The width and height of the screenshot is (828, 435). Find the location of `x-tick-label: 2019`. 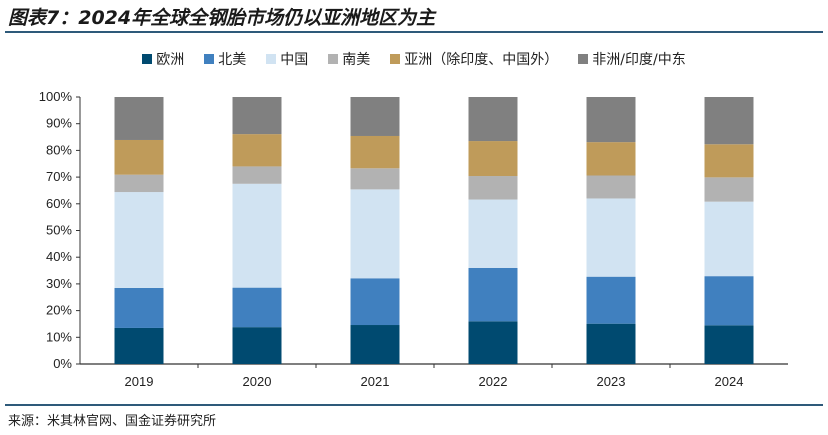

x-tick-label: 2019 is located at coordinates (139, 381).